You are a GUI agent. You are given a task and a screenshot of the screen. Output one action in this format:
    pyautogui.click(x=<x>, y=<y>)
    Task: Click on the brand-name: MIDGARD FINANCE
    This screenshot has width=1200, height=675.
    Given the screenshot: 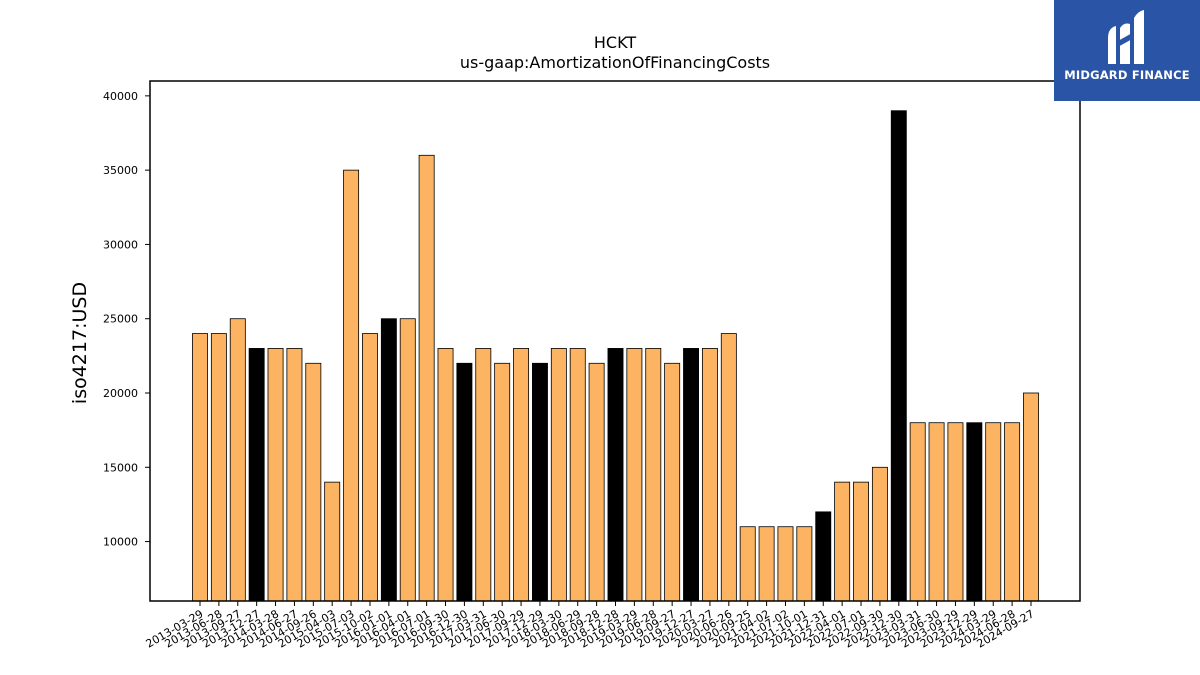 What is the action you would take?
    pyautogui.click(x=1127, y=75)
    